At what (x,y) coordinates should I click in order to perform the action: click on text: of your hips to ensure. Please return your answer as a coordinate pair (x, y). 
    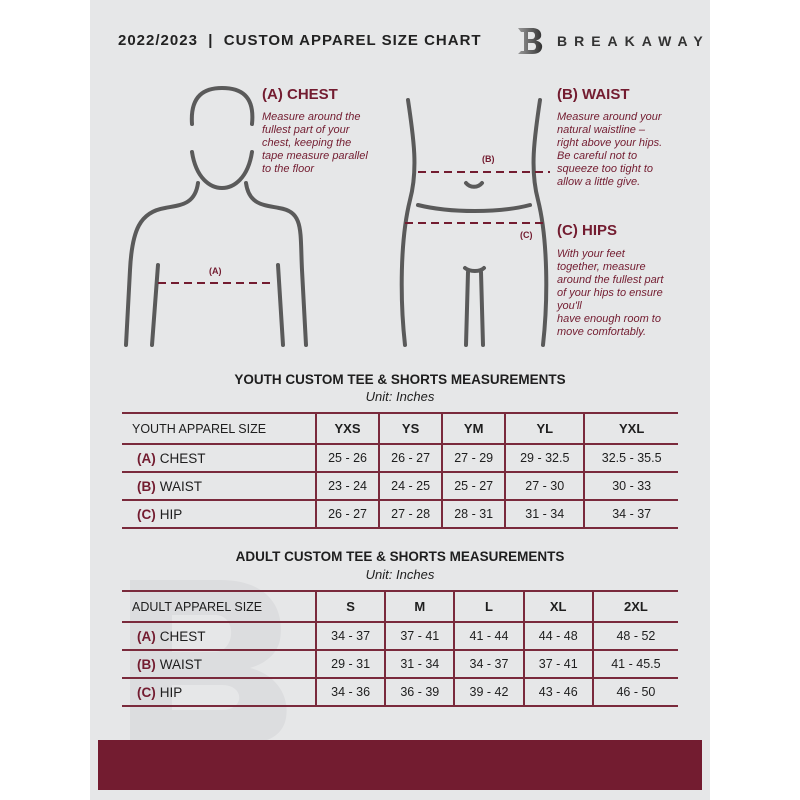
    Looking at the image, I should click on (610, 293).